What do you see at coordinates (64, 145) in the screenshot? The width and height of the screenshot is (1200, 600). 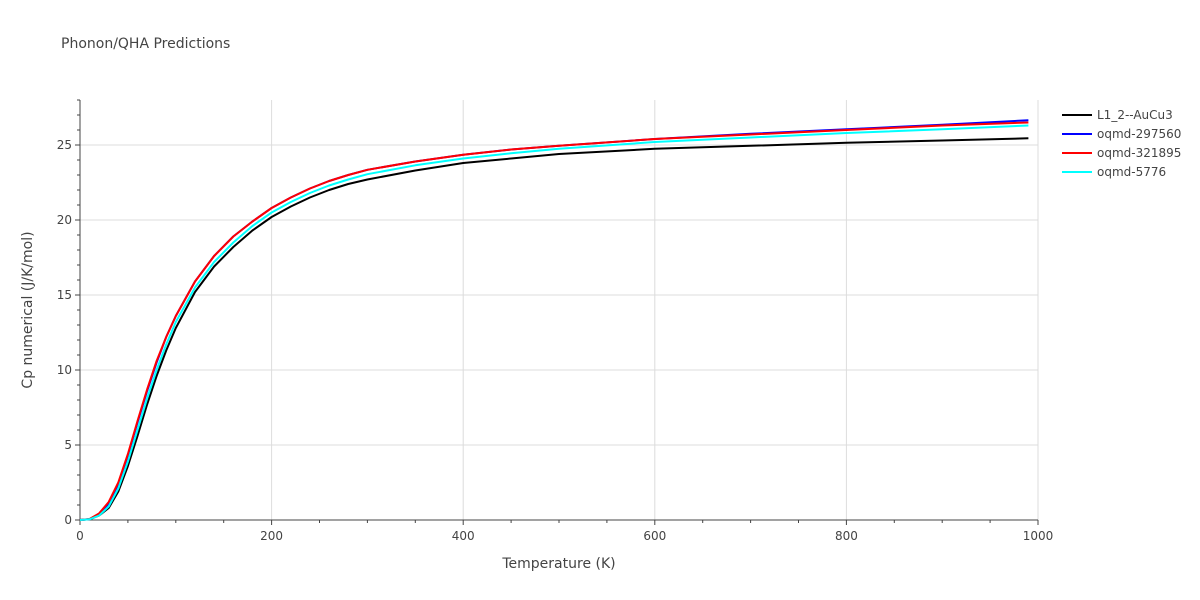 I see `y-tick-label: 25` at bounding box center [64, 145].